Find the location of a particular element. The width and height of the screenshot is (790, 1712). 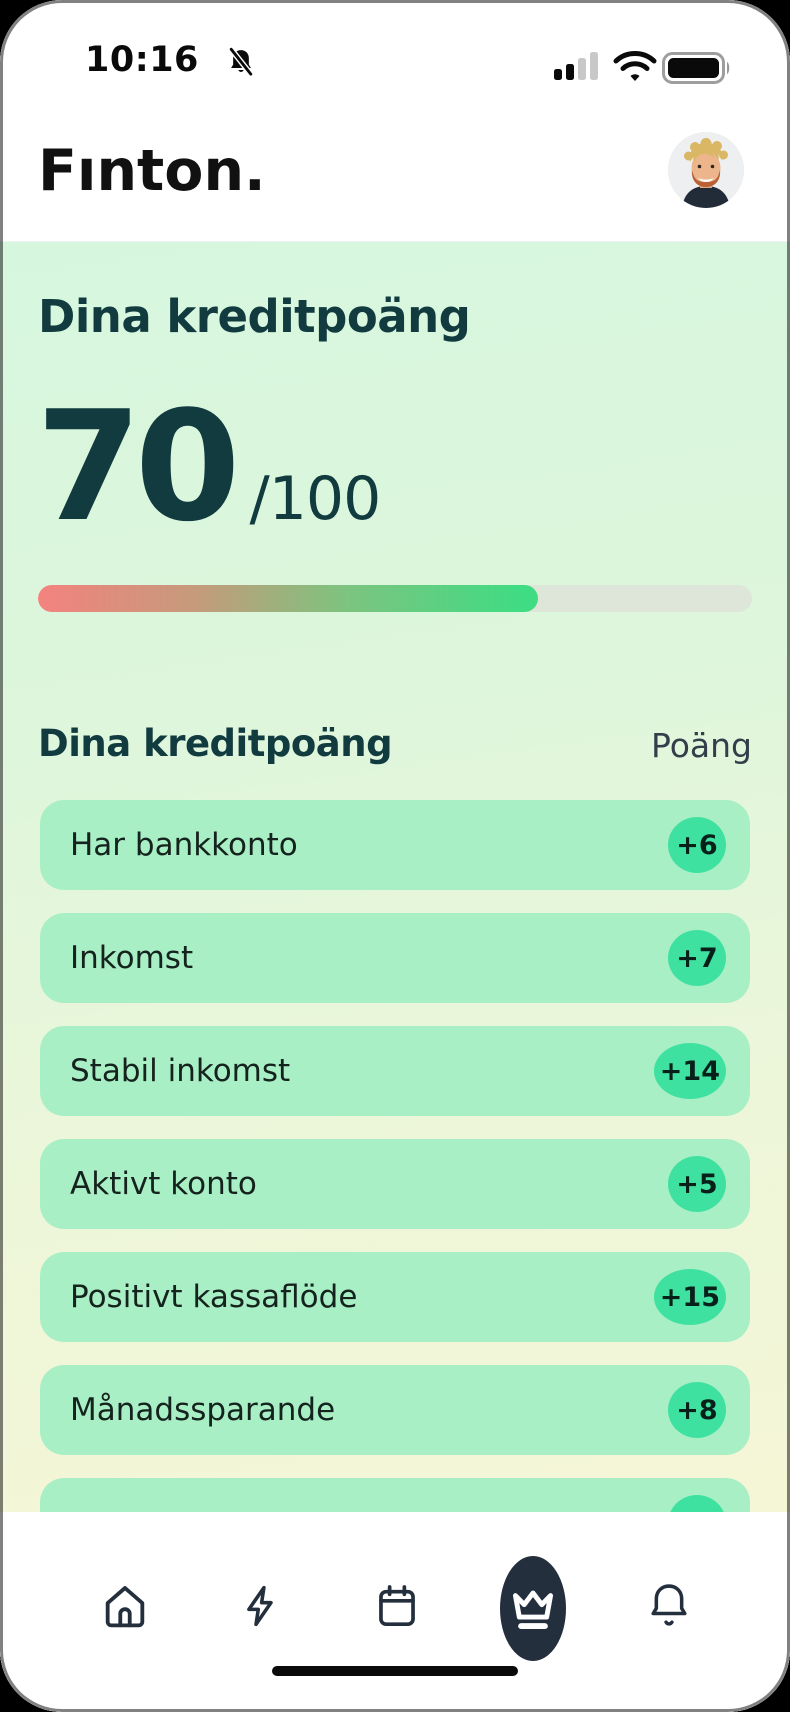

nav-activity is located at coordinates (261, 1608).